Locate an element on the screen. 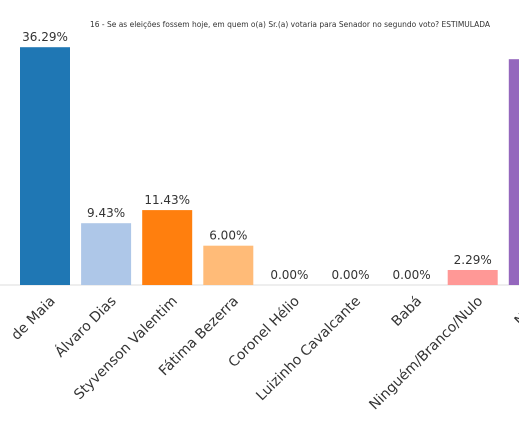  x-tick-label: NS/N is located at coordinates (515, 311).